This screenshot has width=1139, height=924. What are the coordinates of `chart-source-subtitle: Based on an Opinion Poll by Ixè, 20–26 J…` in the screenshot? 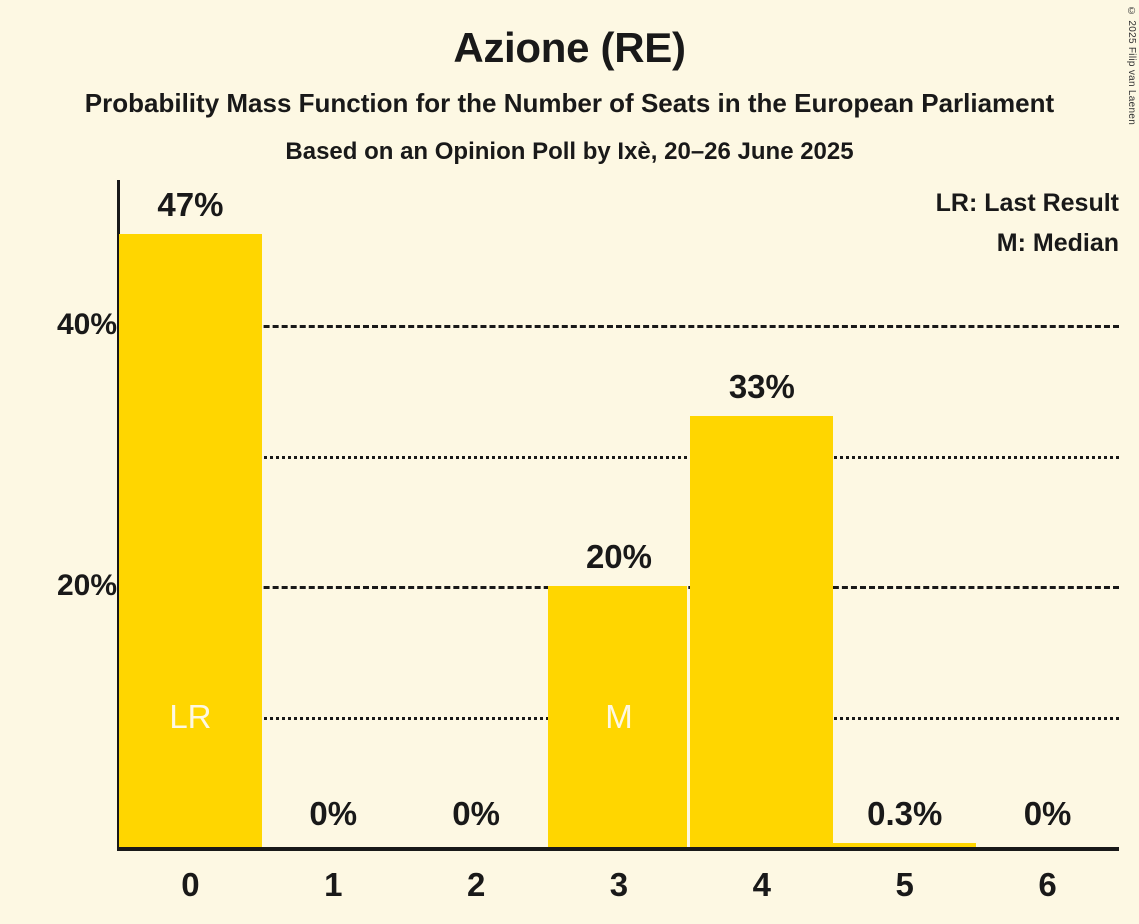 It's located at (569, 151).